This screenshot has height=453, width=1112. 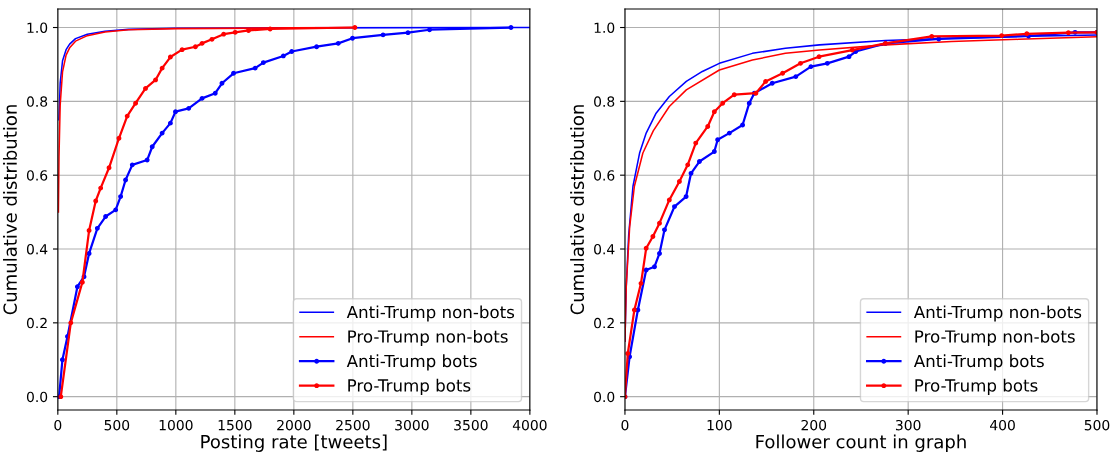 I want to click on x-tick-label: 400, so click(x=1002, y=425).